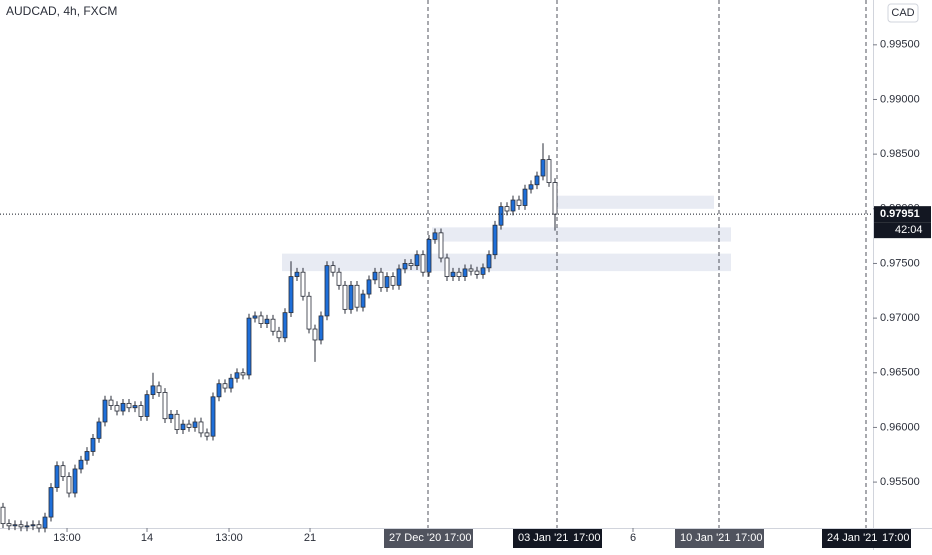  I want to click on x-tick-label: 14, so click(147, 538).